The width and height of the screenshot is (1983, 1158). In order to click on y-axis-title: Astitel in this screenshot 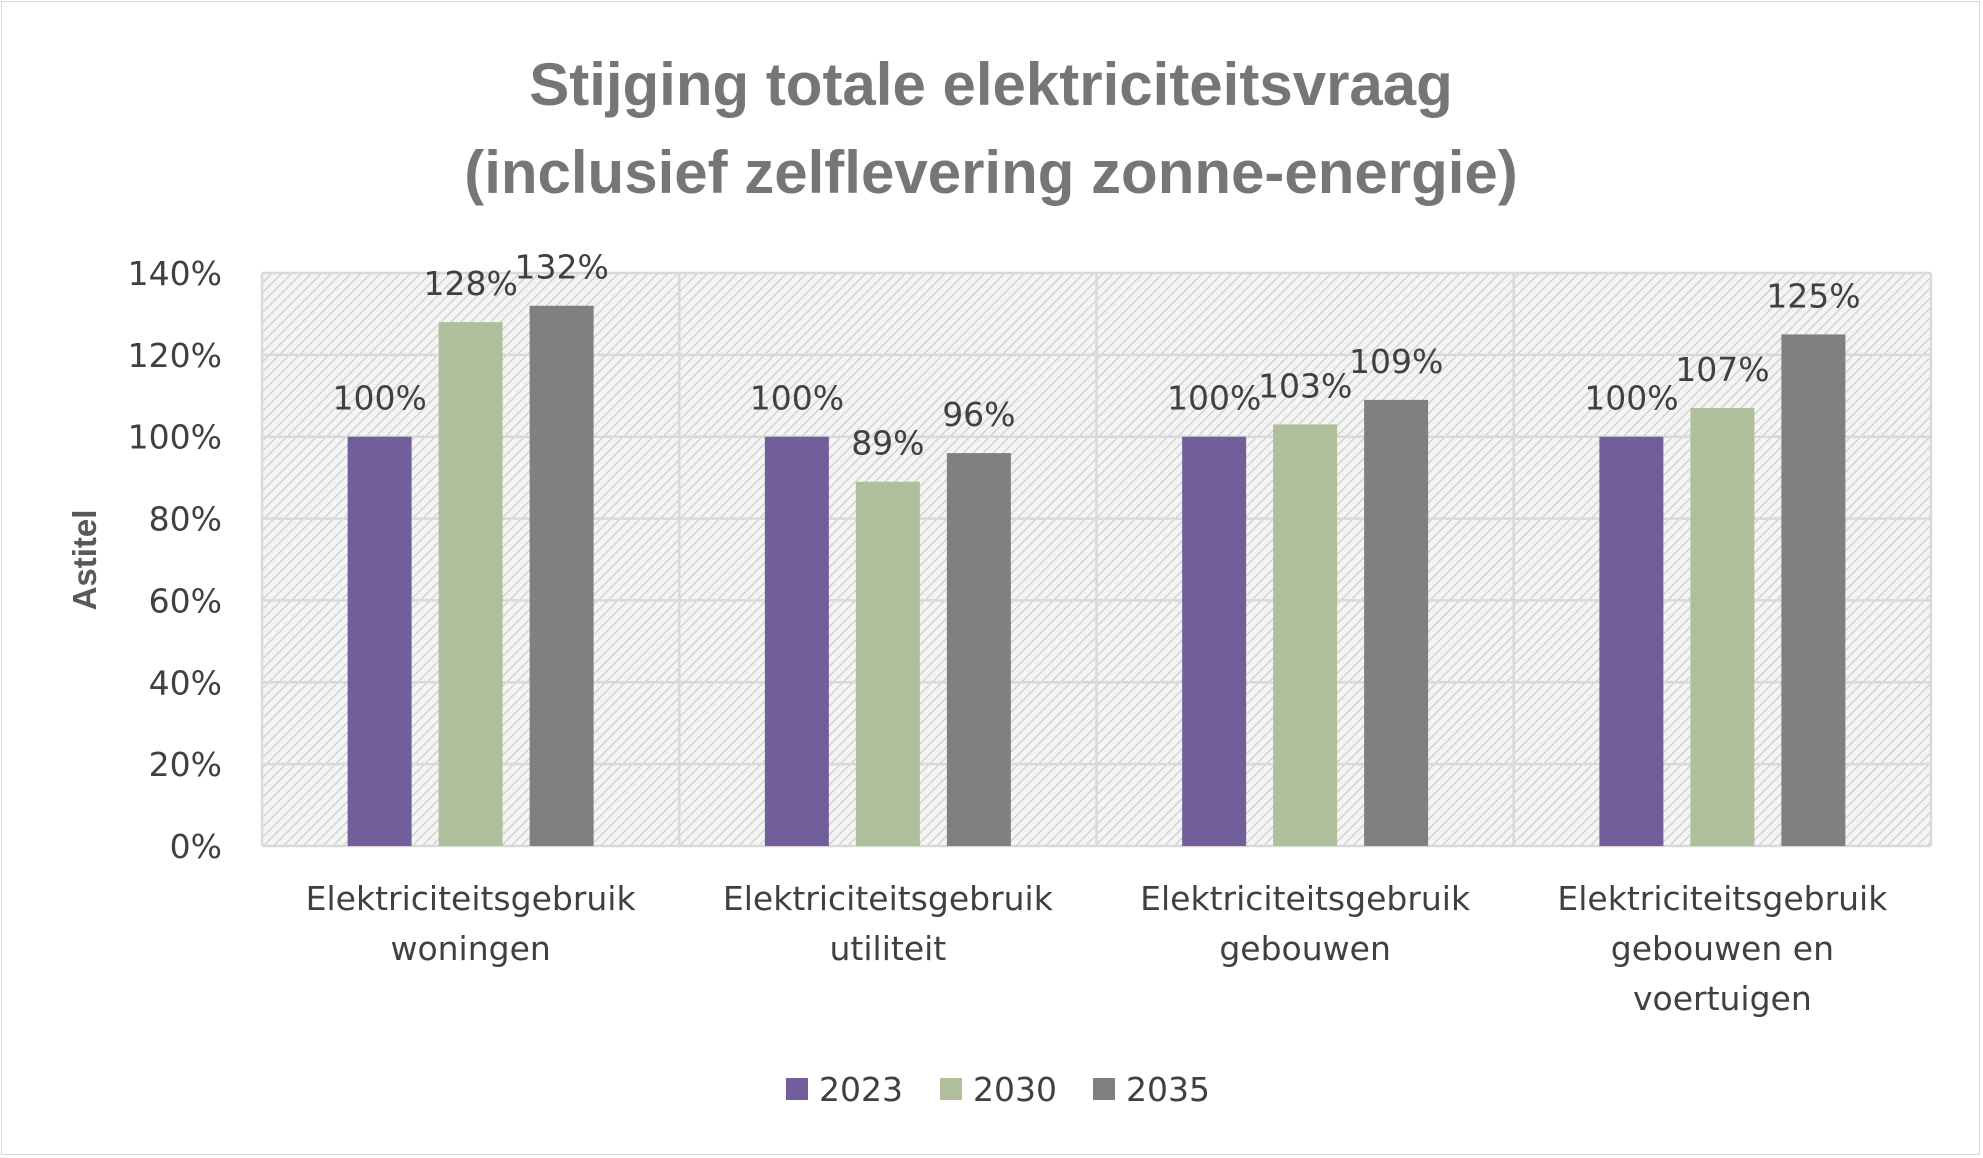, I will do `click(84, 560)`.